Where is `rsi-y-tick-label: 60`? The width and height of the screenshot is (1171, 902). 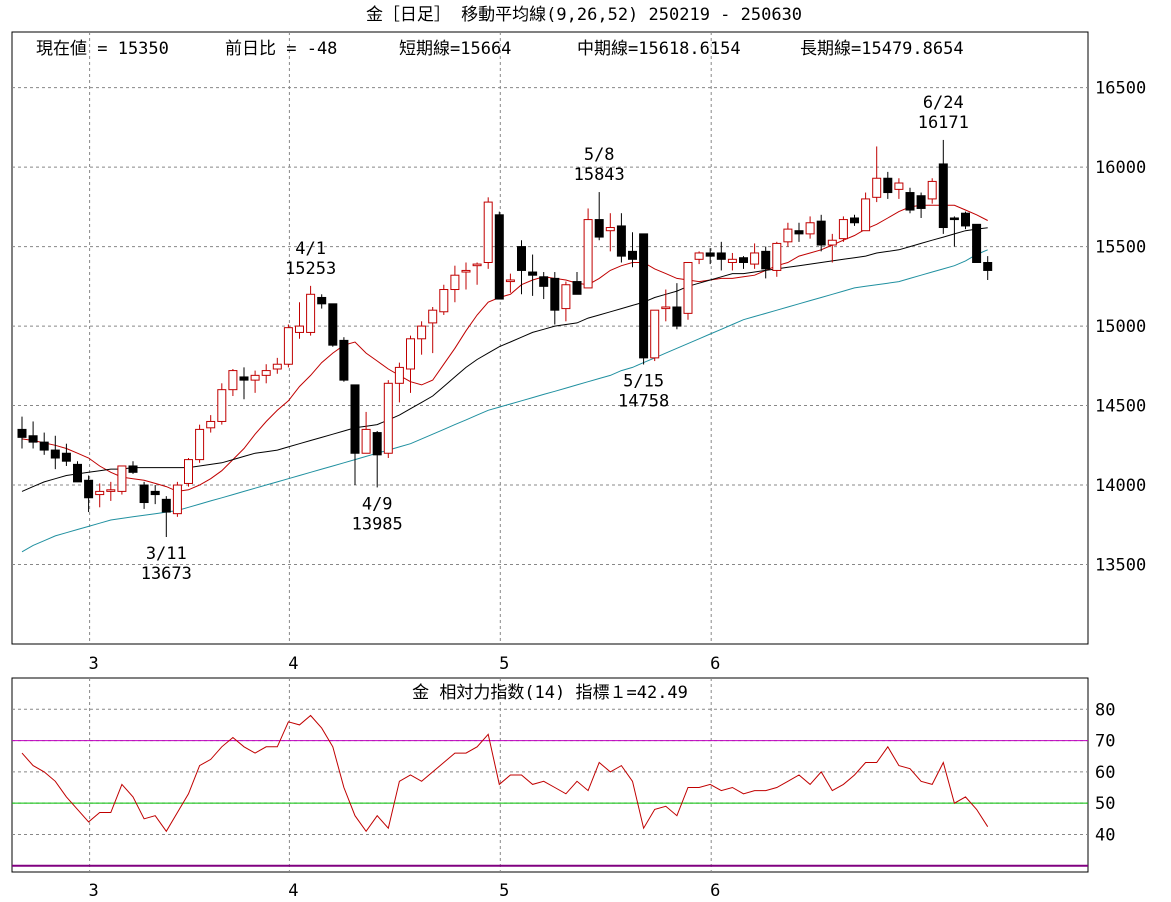 rsi-y-tick-label: 60 is located at coordinates (1105, 773).